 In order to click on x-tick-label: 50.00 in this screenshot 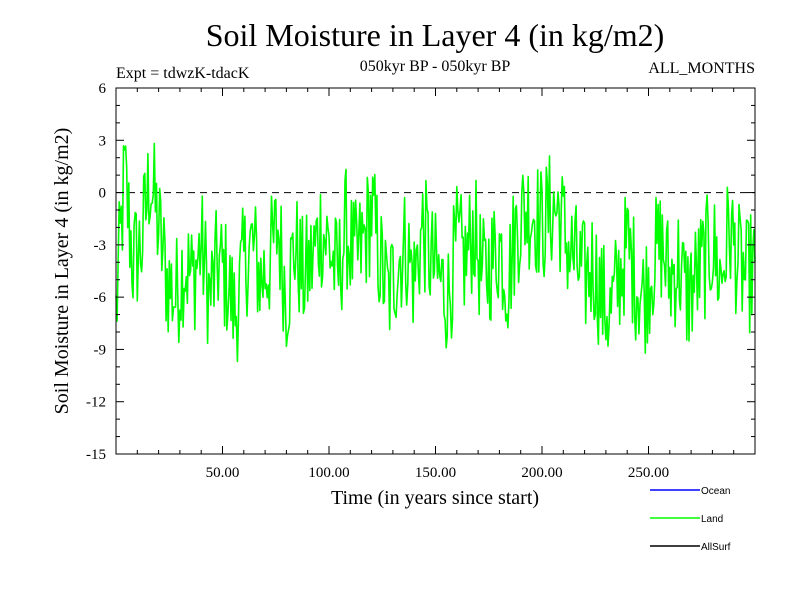, I will do `click(223, 473)`.